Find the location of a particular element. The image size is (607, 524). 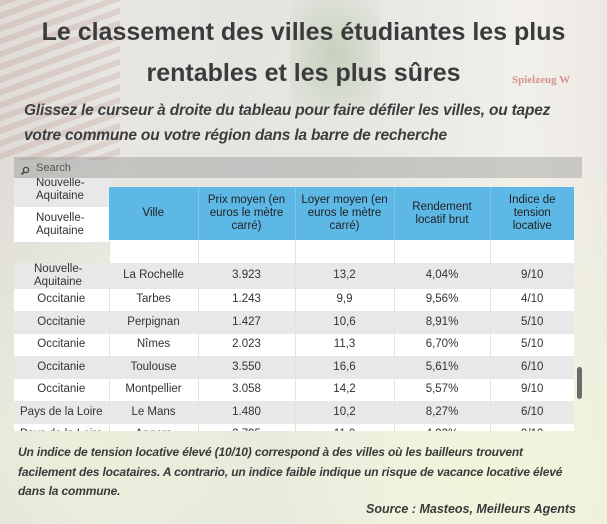

table-cell-ville: La Rochelle is located at coordinates (154, 275).